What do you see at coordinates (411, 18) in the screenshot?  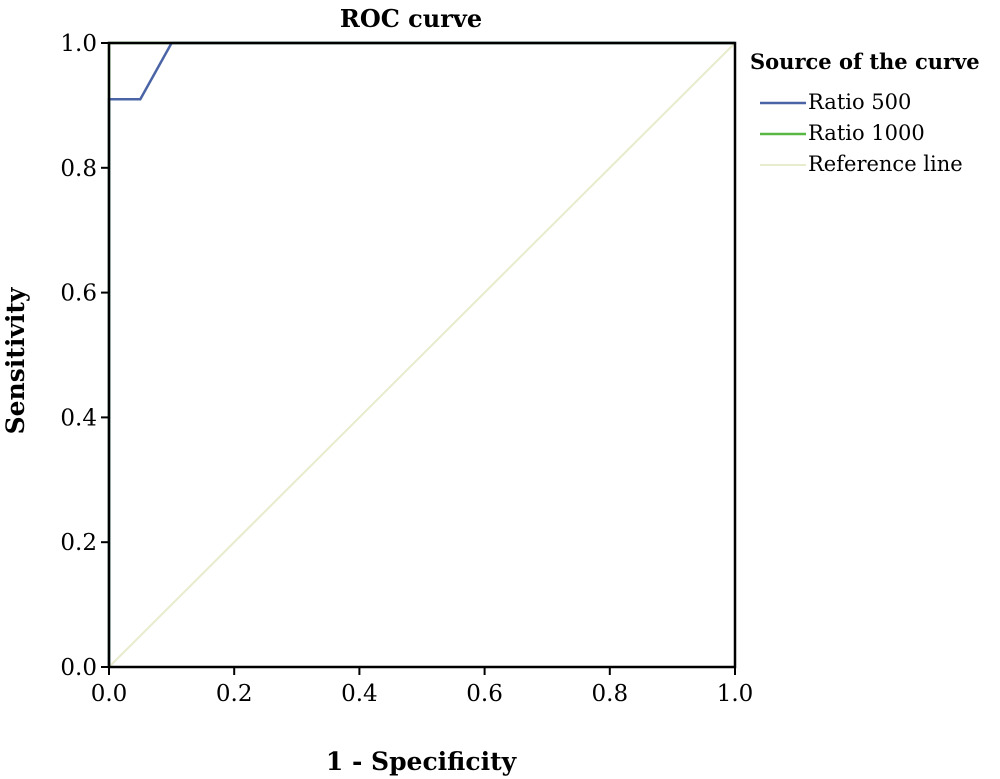 I see `chart-title: ROC curve` at bounding box center [411, 18].